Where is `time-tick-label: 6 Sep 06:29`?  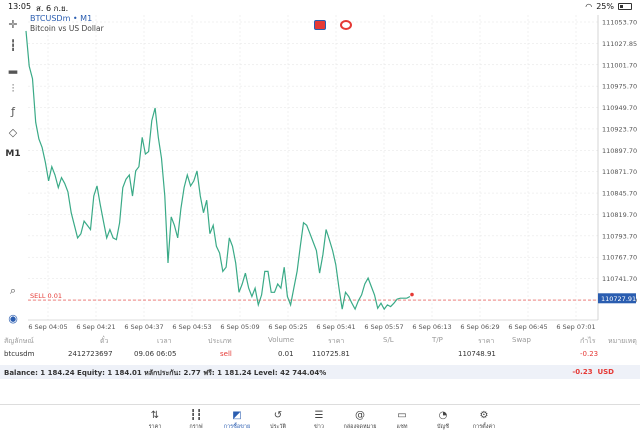 time-tick-label: 6 Sep 06:29 is located at coordinates (479, 327).